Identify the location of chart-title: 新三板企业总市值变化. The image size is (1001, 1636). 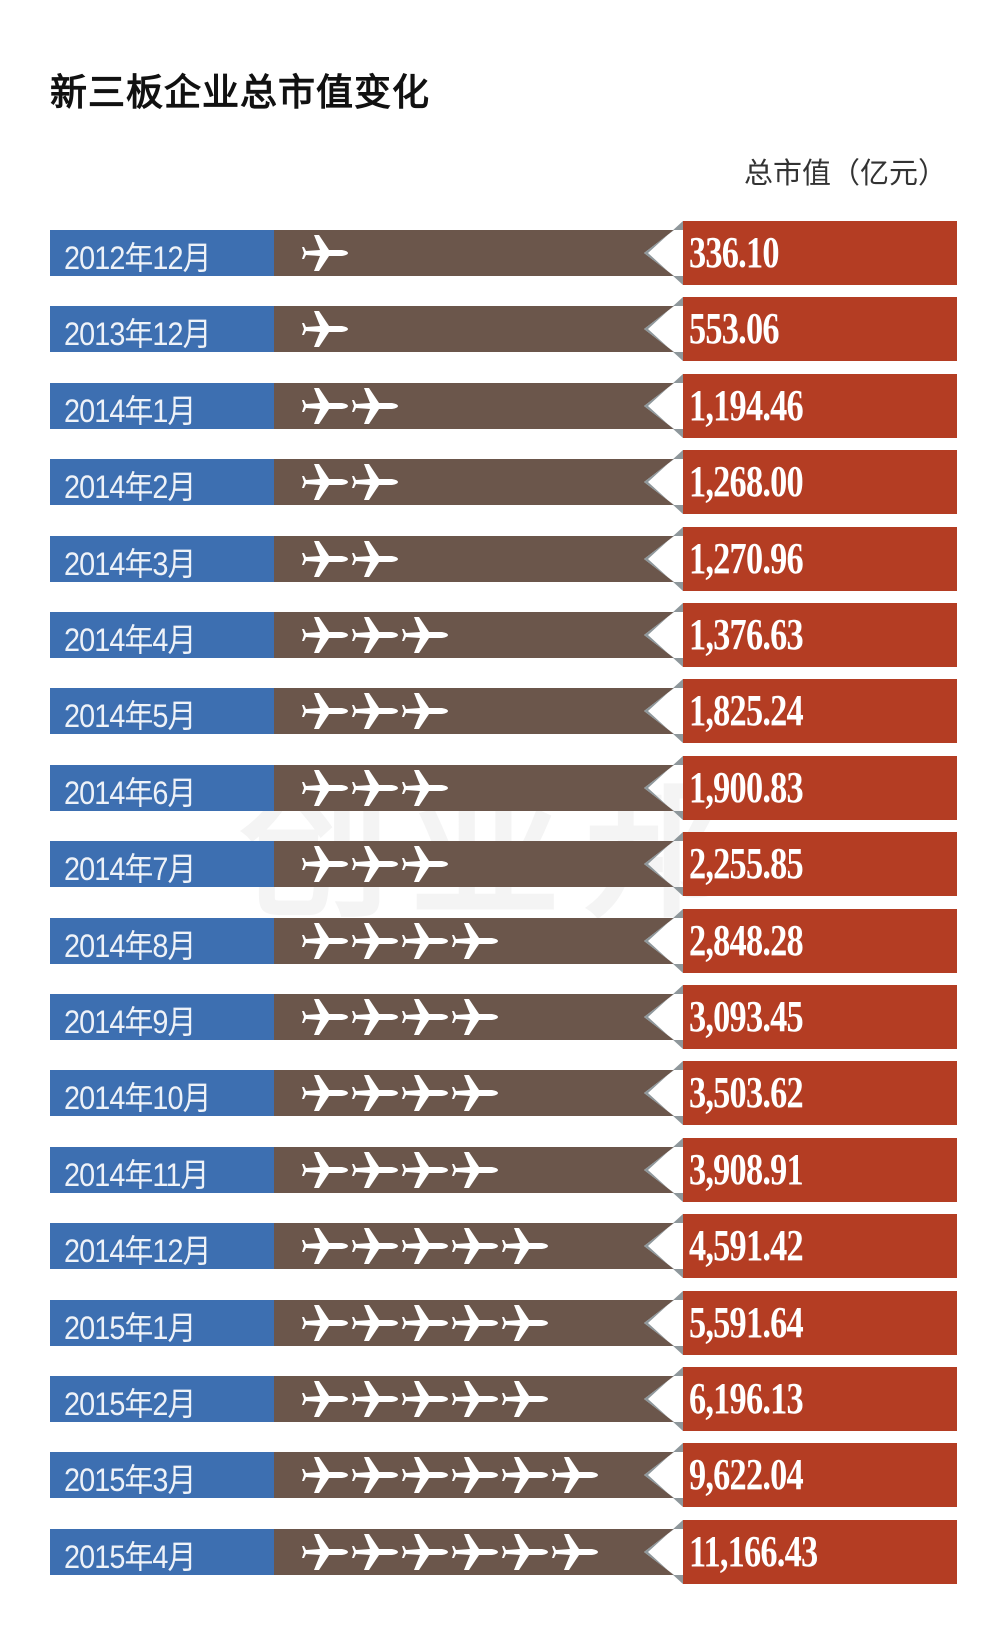
(240, 92).